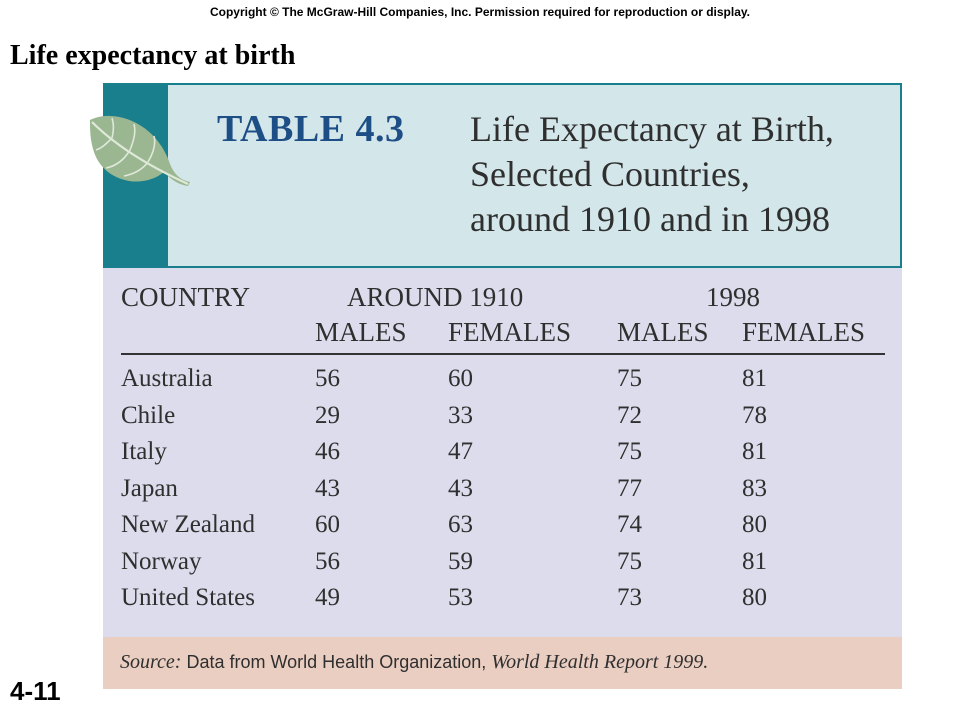 The image size is (960, 720). What do you see at coordinates (140, 150) in the screenshot?
I see `leaf-icon` at bounding box center [140, 150].